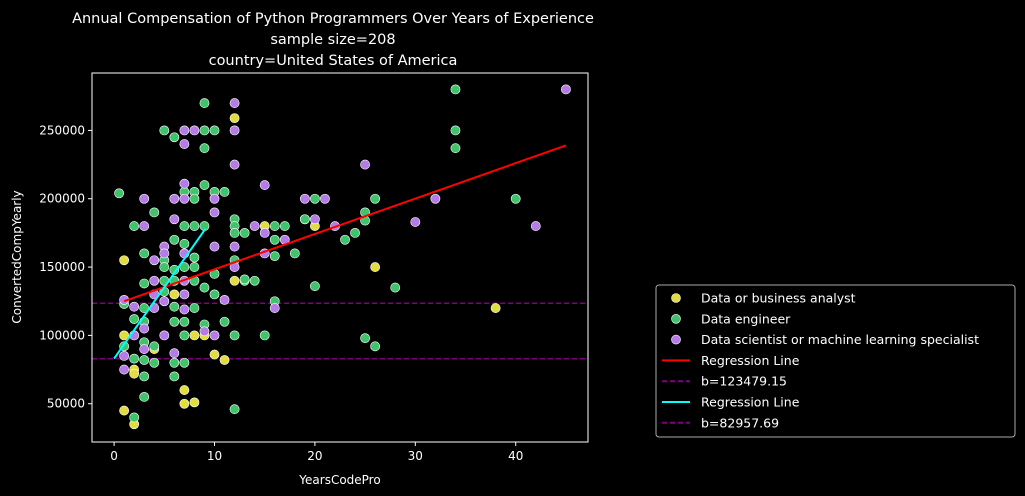 The width and height of the screenshot is (1025, 496). What do you see at coordinates (339, 480) in the screenshot?
I see `x-axis-label: YearsCodePro` at bounding box center [339, 480].